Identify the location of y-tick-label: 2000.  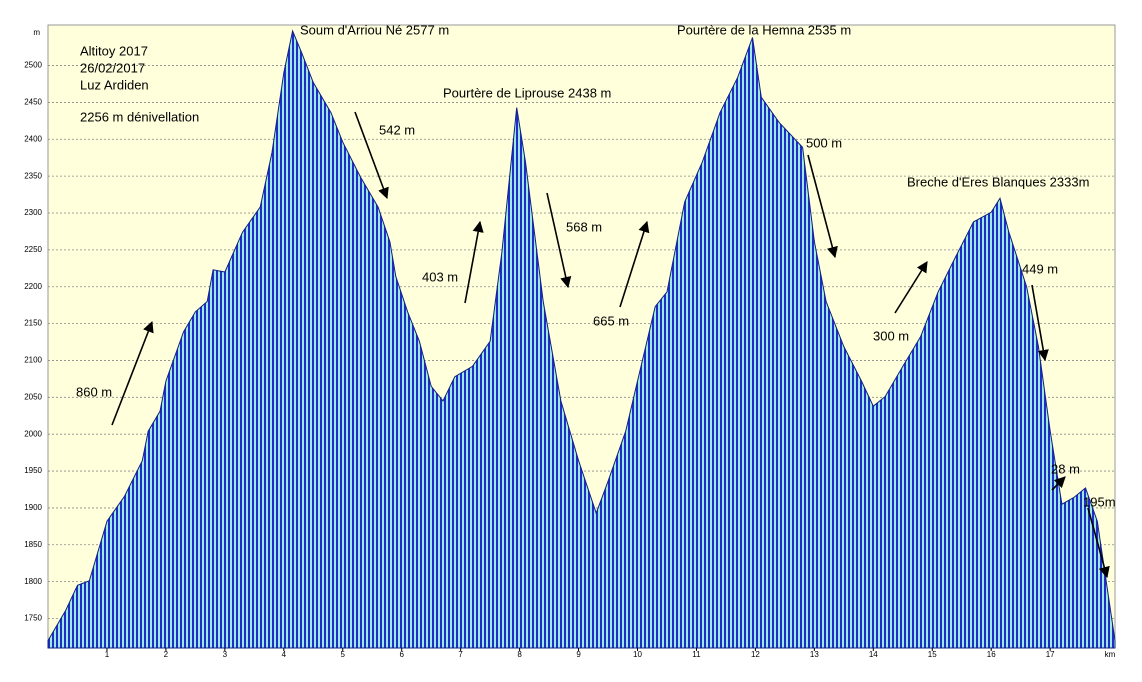
(33, 433).